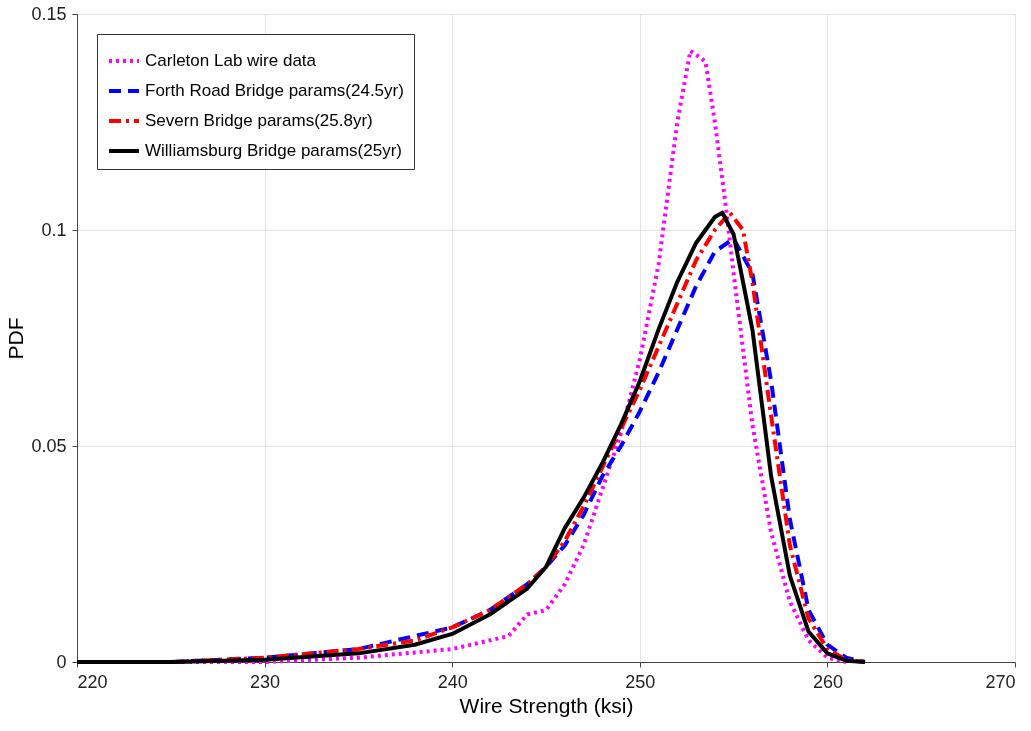 Image resolution: width=1031 pixels, height=731 pixels. I want to click on y-tick-label: 0, so click(61, 661).